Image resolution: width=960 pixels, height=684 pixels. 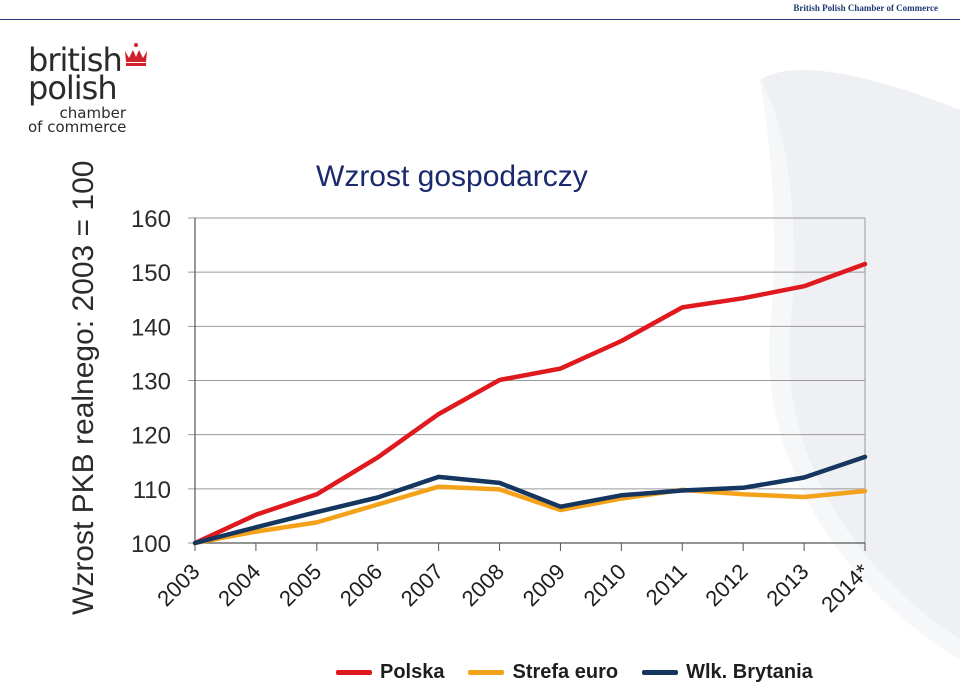 I want to click on legend-label-wlk-brytania: Wlk. Brytania, so click(x=749, y=671).